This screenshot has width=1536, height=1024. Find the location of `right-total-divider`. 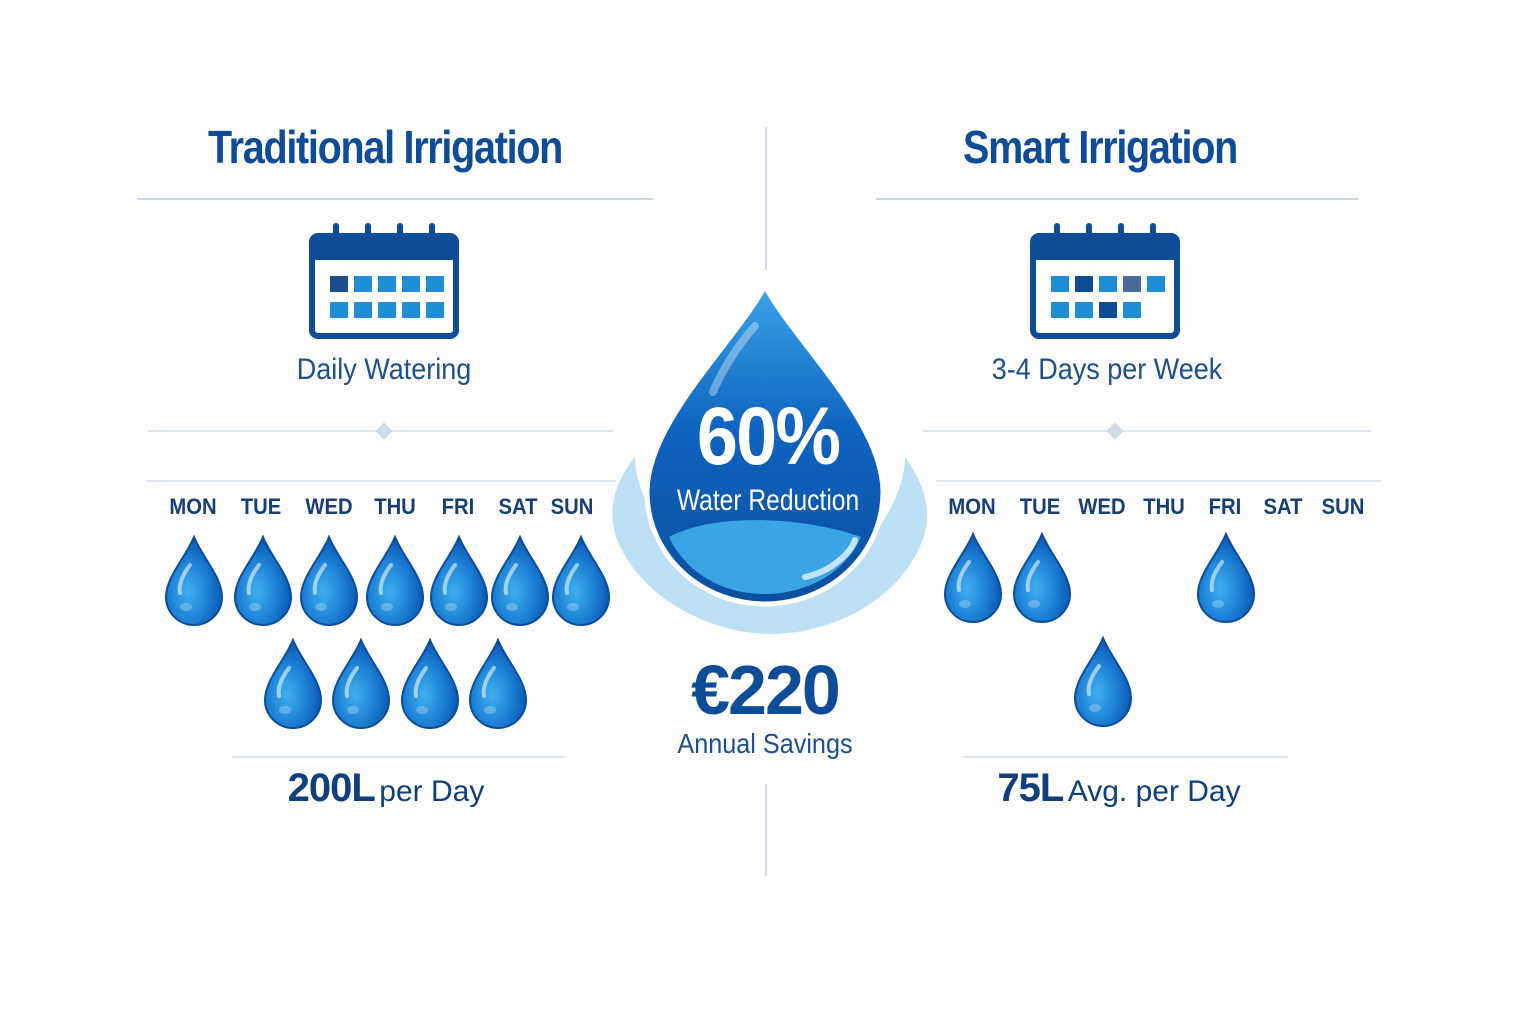

right-total-divider is located at coordinates (1125, 757).